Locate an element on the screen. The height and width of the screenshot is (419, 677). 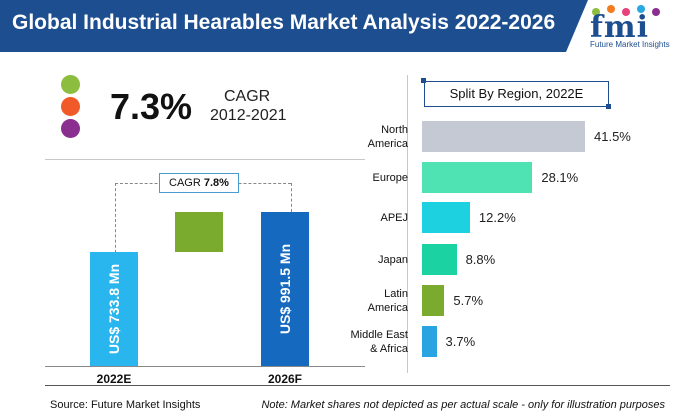
waterfall-bar is located at coordinates (199, 232).